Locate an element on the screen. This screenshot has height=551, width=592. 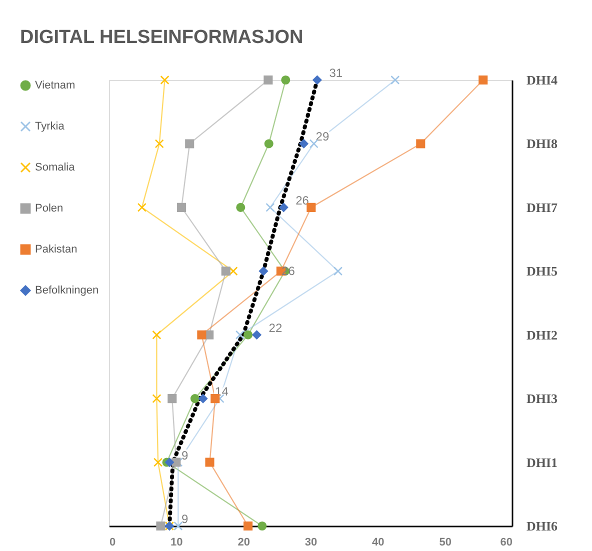
legend-label: Pakistan is located at coordinates (56, 250).